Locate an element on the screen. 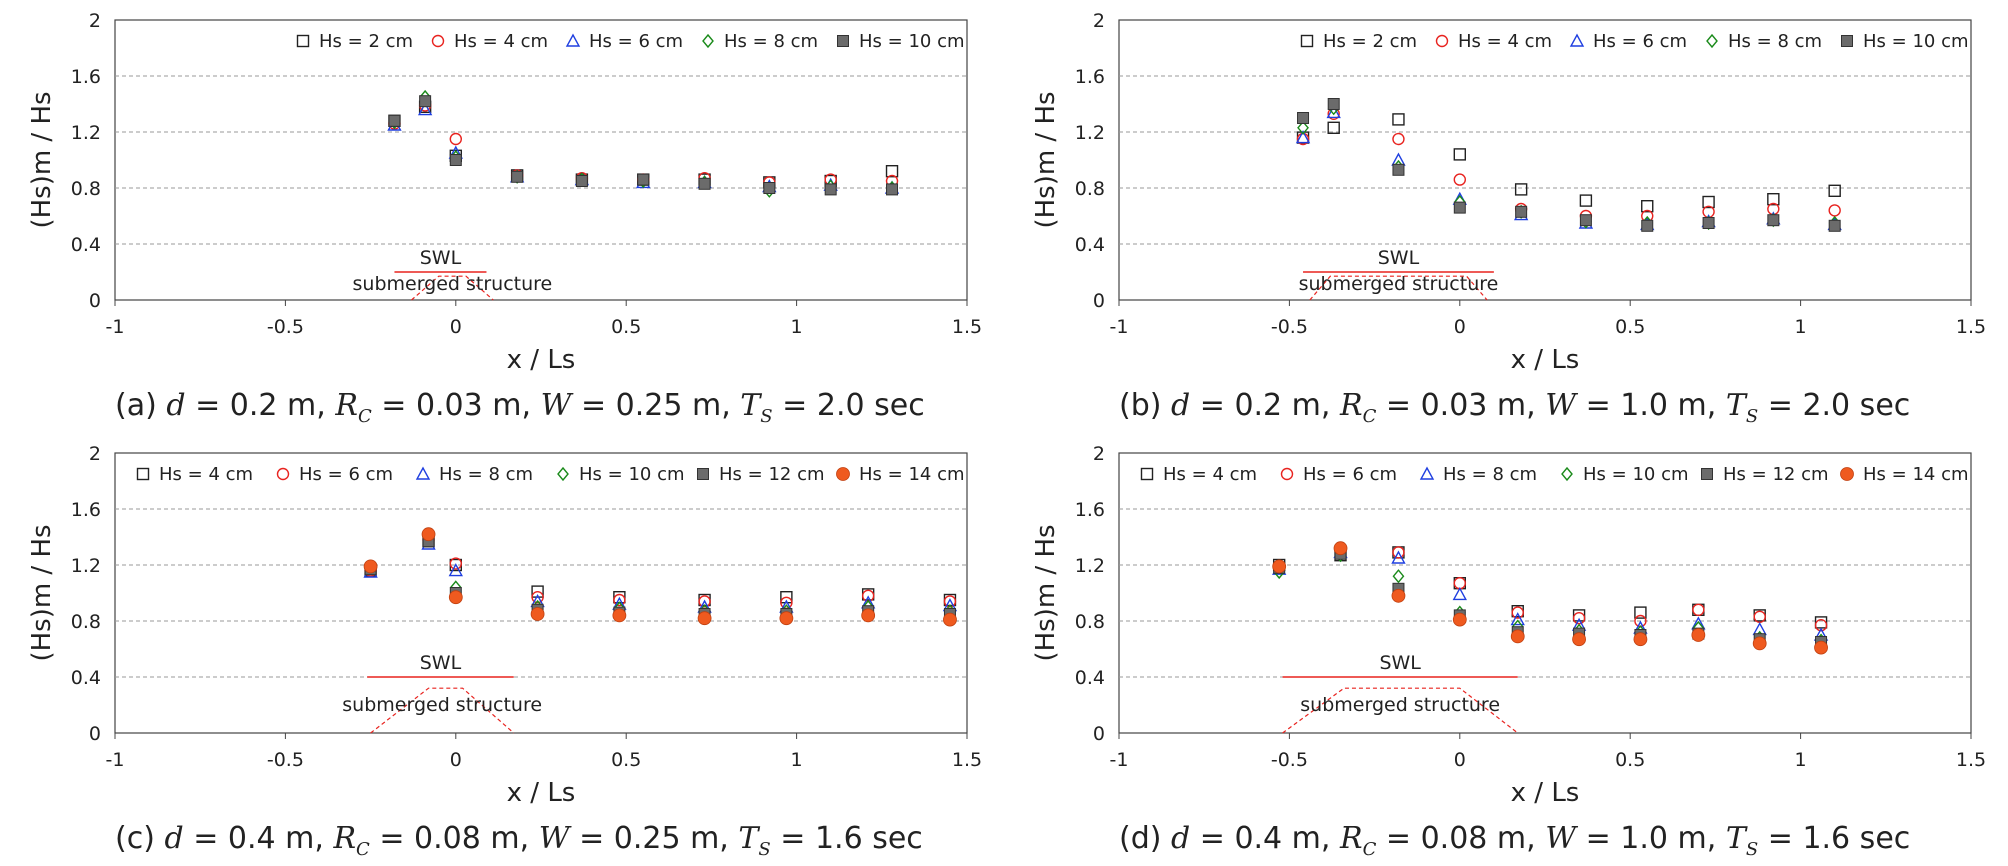 The image size is (2008, 866). legend-label: Hs = 6 cm is located at coordinates (1640, 41).